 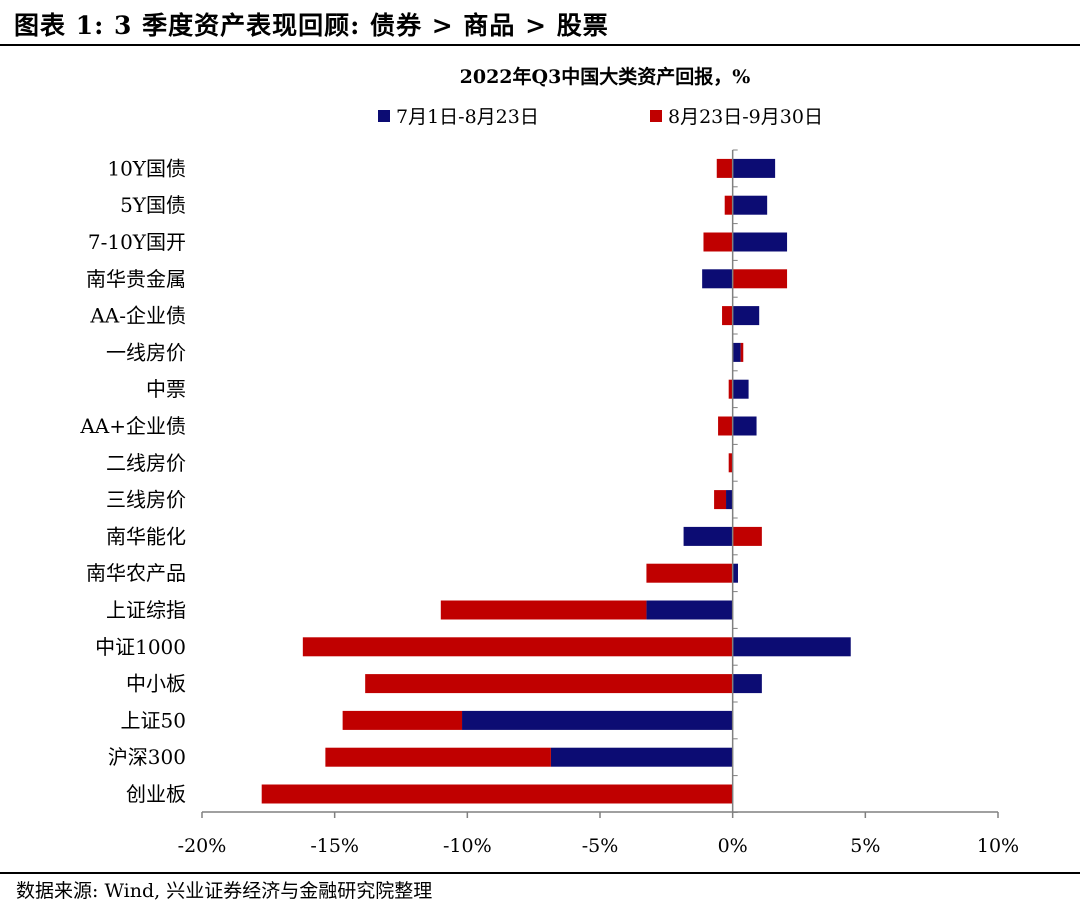 What do you see at coordinates (136, 279) in the screenshot?
I see `category-label: 南华贵金属` at bounding box center [136, 279].